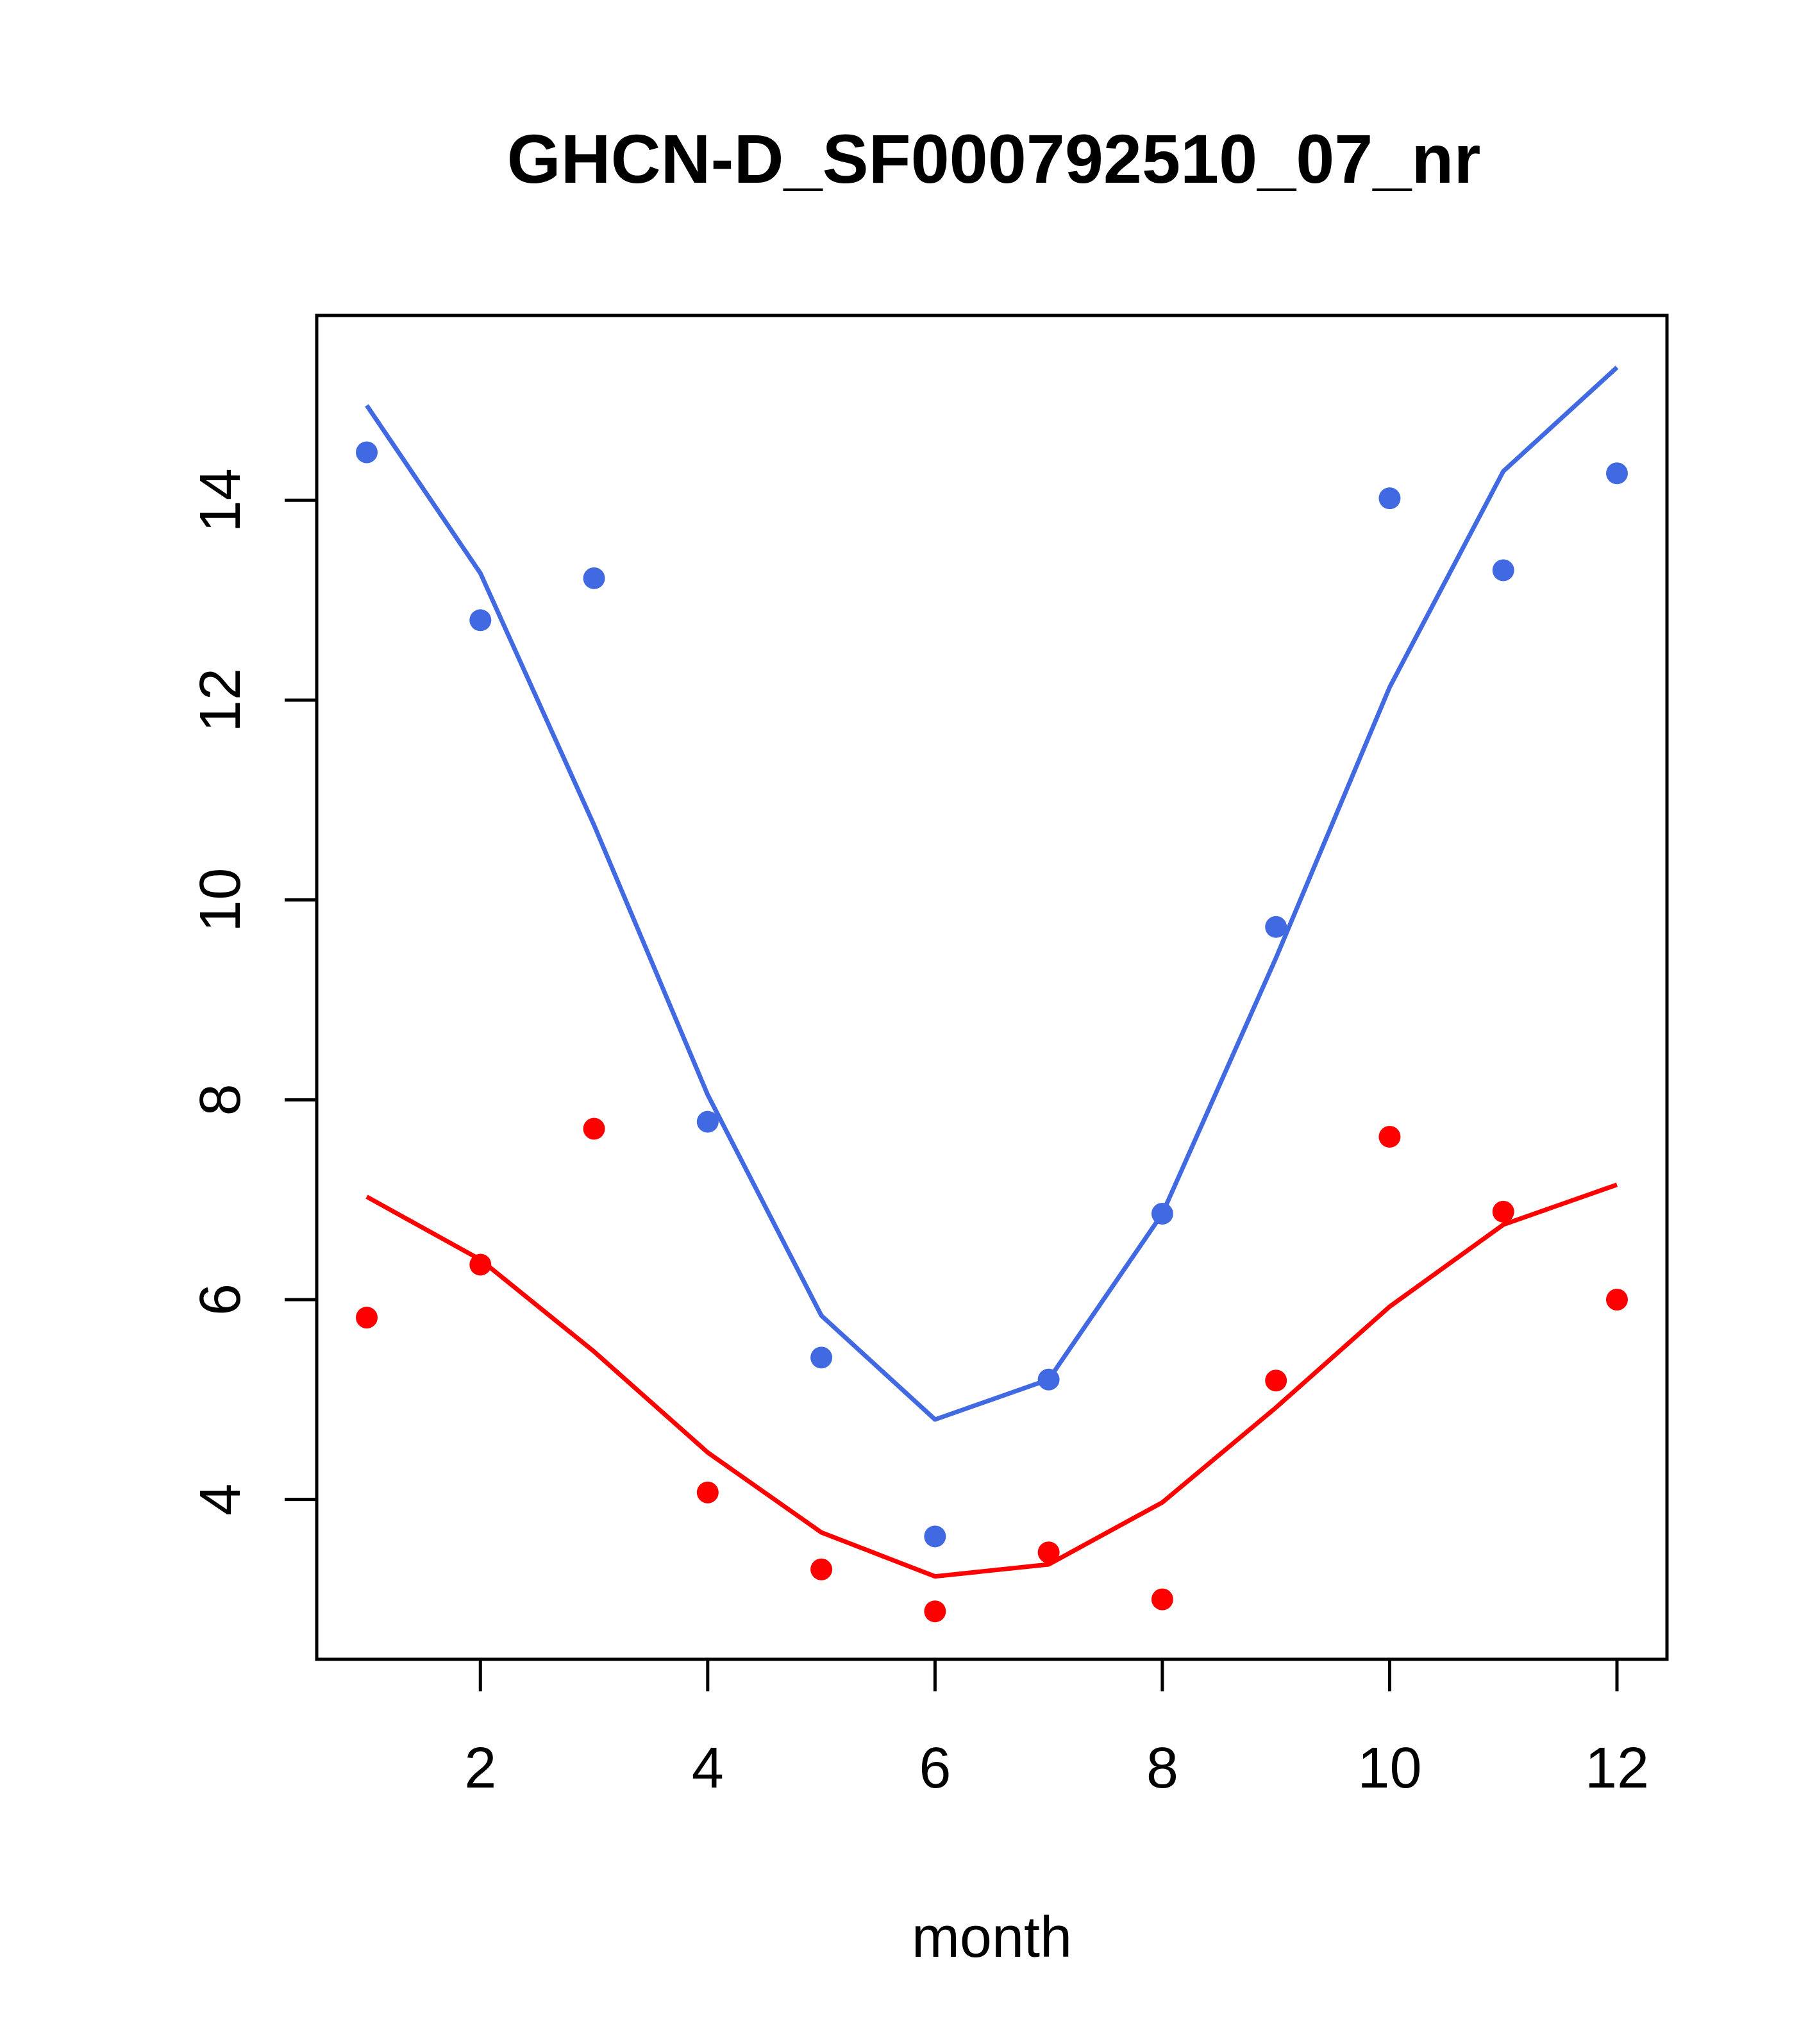 This screenshot has height=2044, width=1817. What do you see at coordinates (254, 992) in the screenshot?
I see `y-axis: 4 6 8 10 12 14` at bounding box center [254, 992].